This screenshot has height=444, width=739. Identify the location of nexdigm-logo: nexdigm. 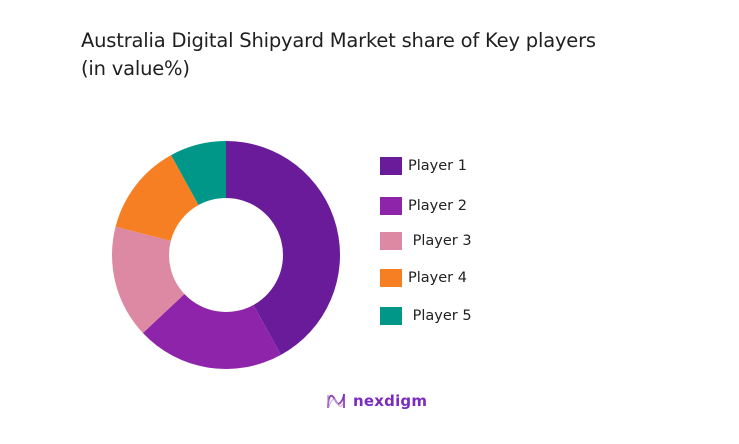
(376, 401).